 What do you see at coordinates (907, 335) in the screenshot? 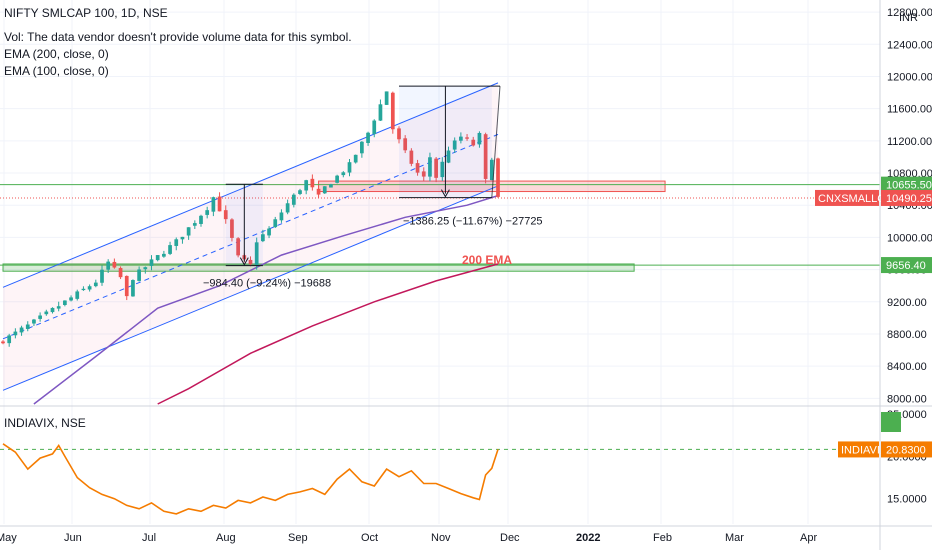
I see `price-tick-label: 8800.00` at bounding box center [907, 335].